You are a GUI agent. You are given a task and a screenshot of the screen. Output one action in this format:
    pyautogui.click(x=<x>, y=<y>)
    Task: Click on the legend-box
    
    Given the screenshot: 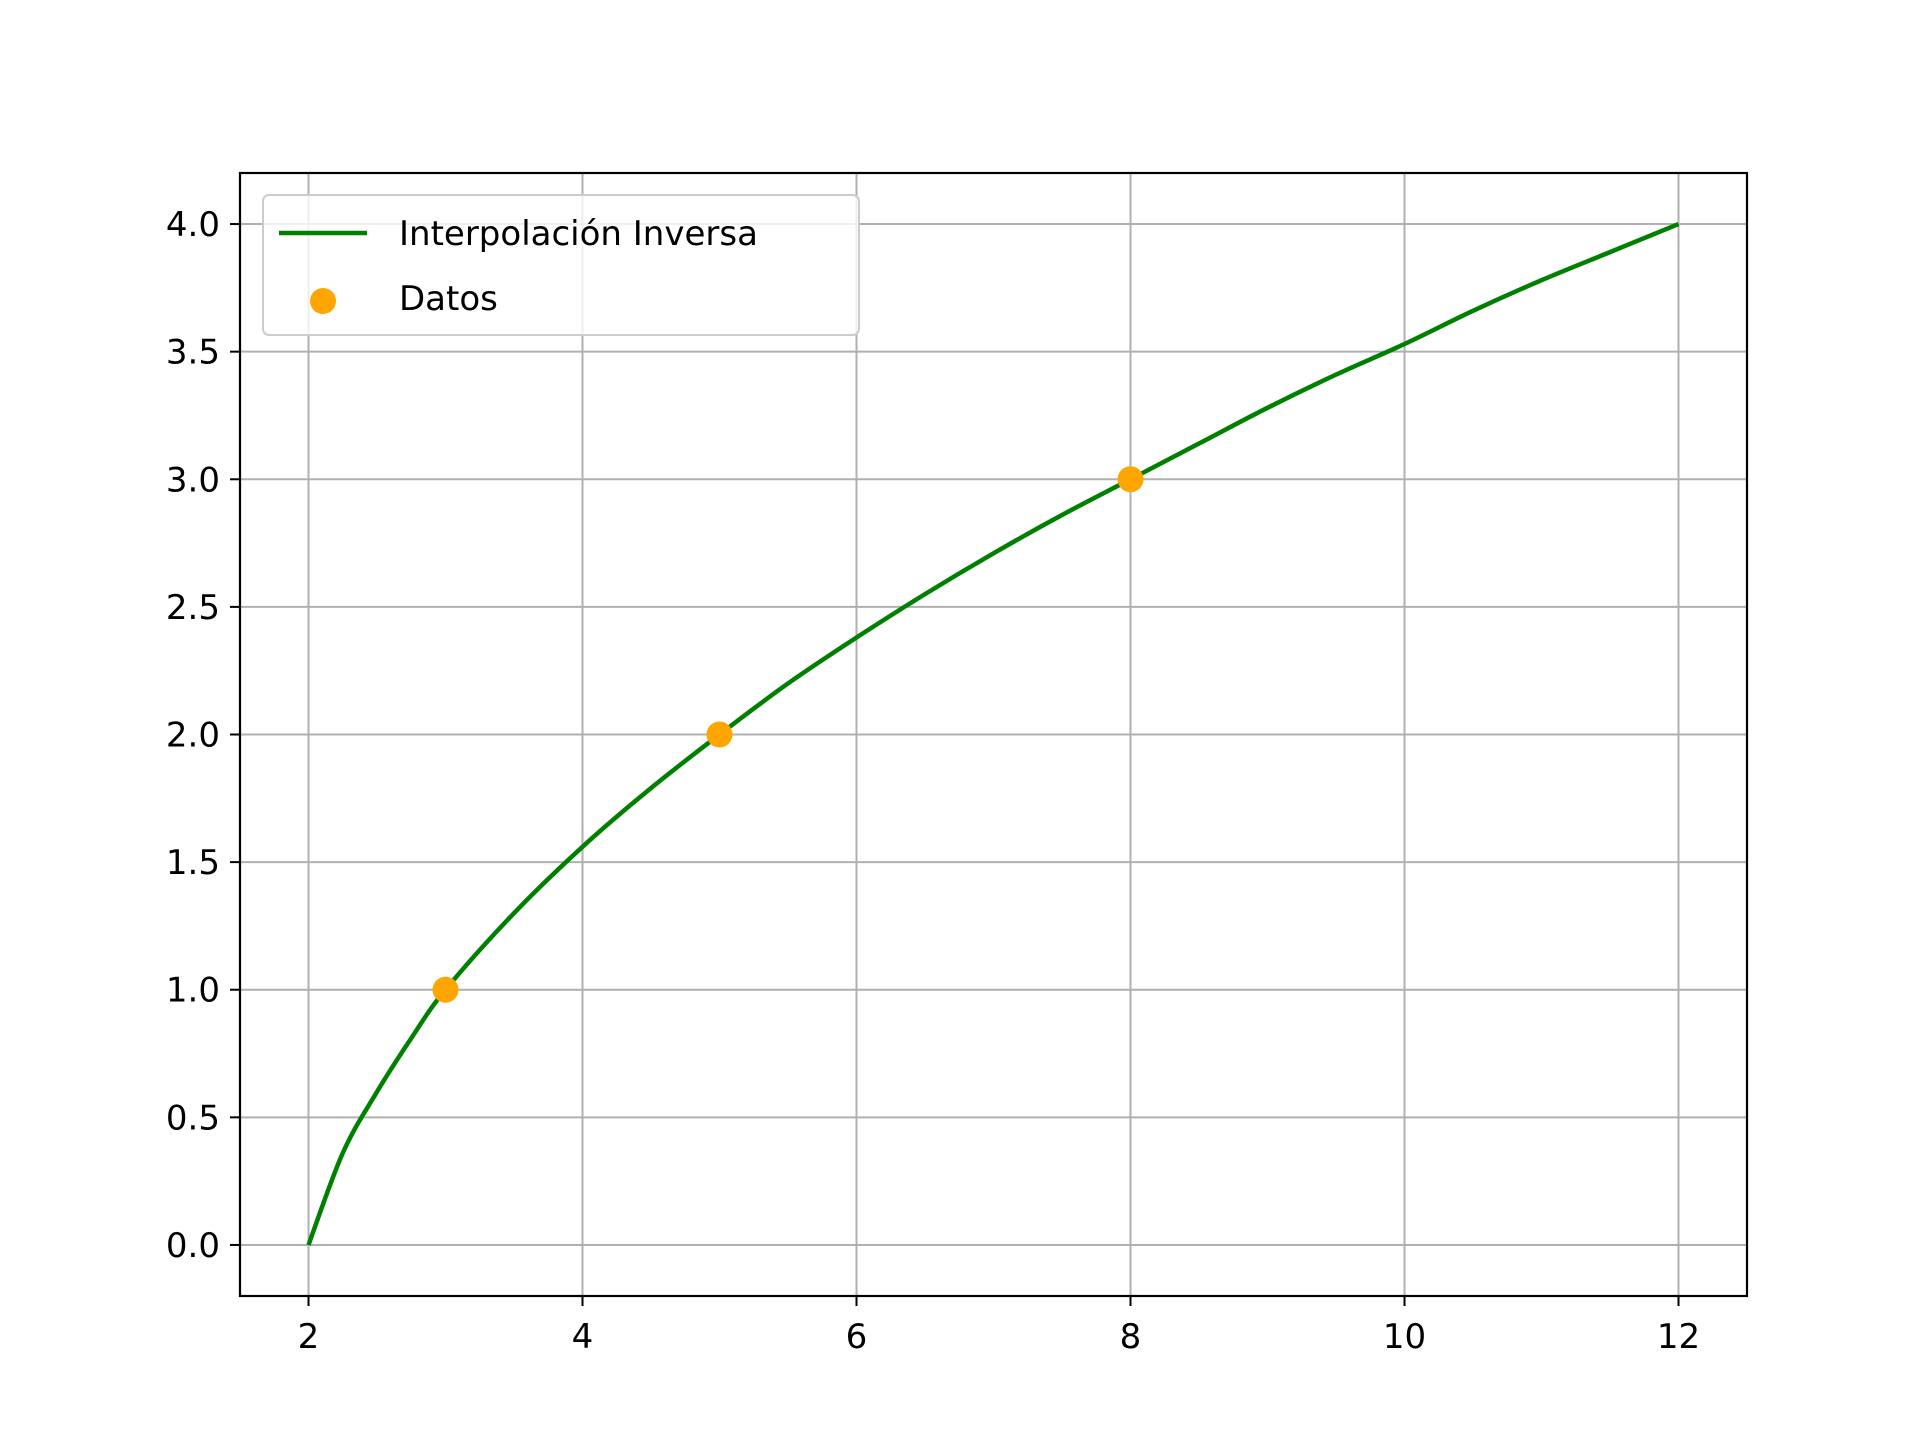 What is the action you would take?
    pyautogui.click(x=561, y=265)
    